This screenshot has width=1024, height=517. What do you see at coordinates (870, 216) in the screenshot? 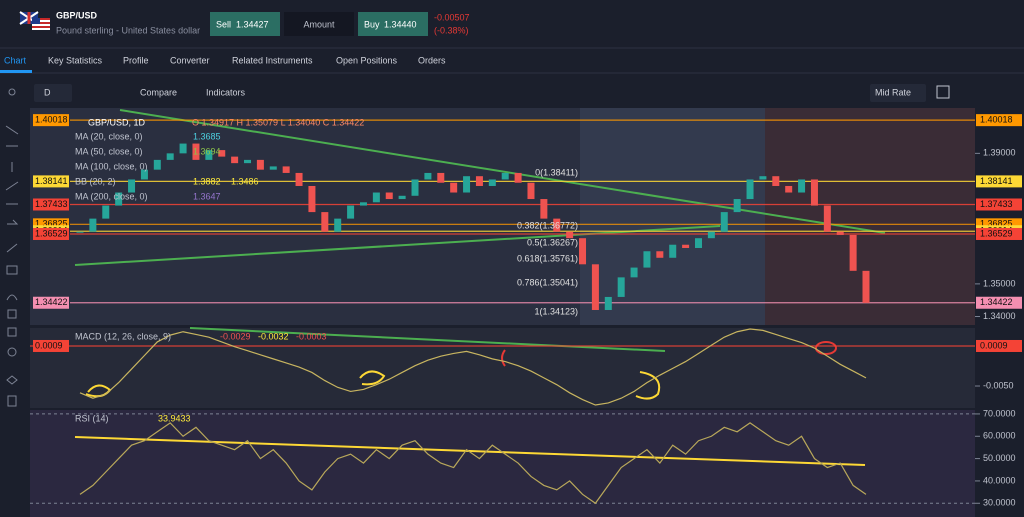
I see `shaded-region` at bounding box center [870, 216].